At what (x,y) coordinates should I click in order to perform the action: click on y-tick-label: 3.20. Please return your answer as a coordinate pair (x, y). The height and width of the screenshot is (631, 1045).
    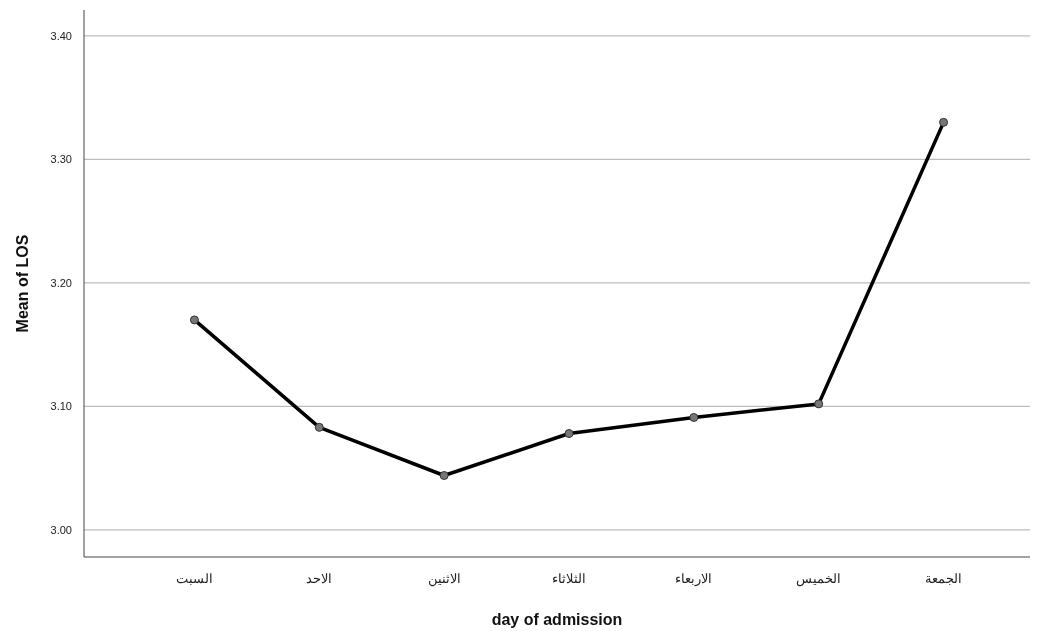
    Looking at the image, I should click on (61, 282).